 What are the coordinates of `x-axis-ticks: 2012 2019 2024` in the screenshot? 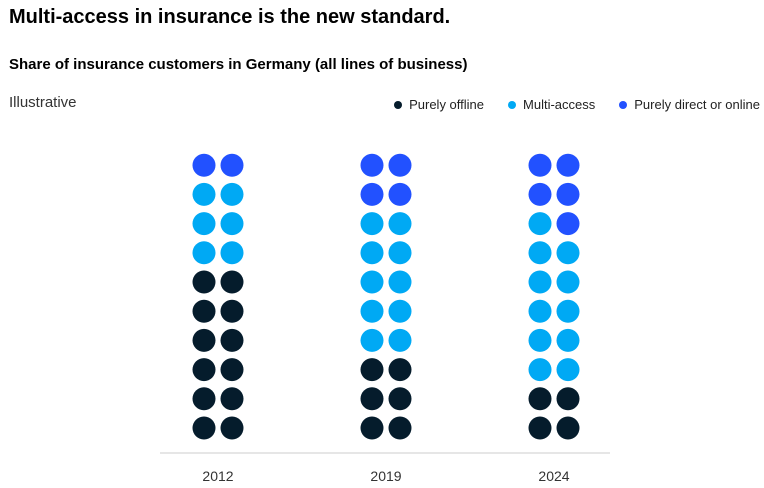 It's located at (385, 476).